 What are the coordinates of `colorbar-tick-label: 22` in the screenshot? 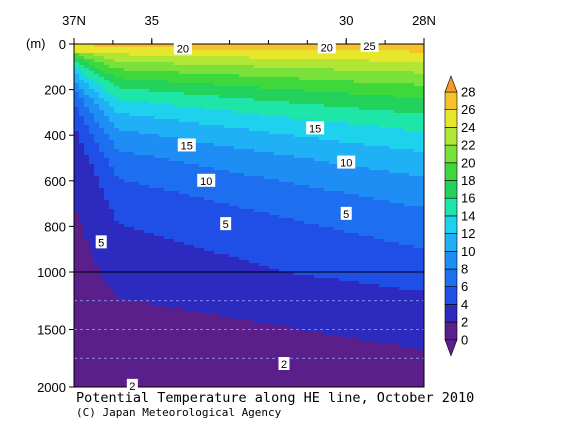 It's located at (468, 145).